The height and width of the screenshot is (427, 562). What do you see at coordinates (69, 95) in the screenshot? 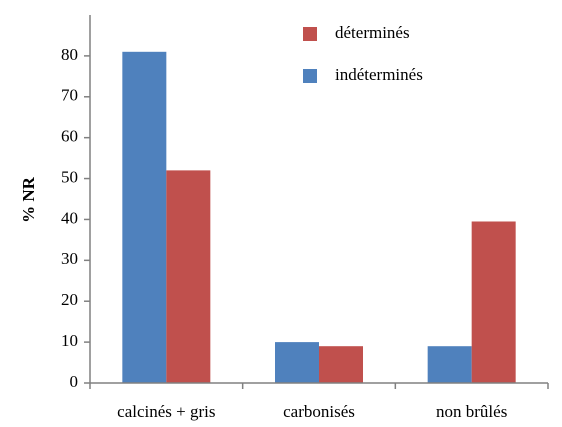
I see `y-tick-label: 70` at bounding box center [69, 95].